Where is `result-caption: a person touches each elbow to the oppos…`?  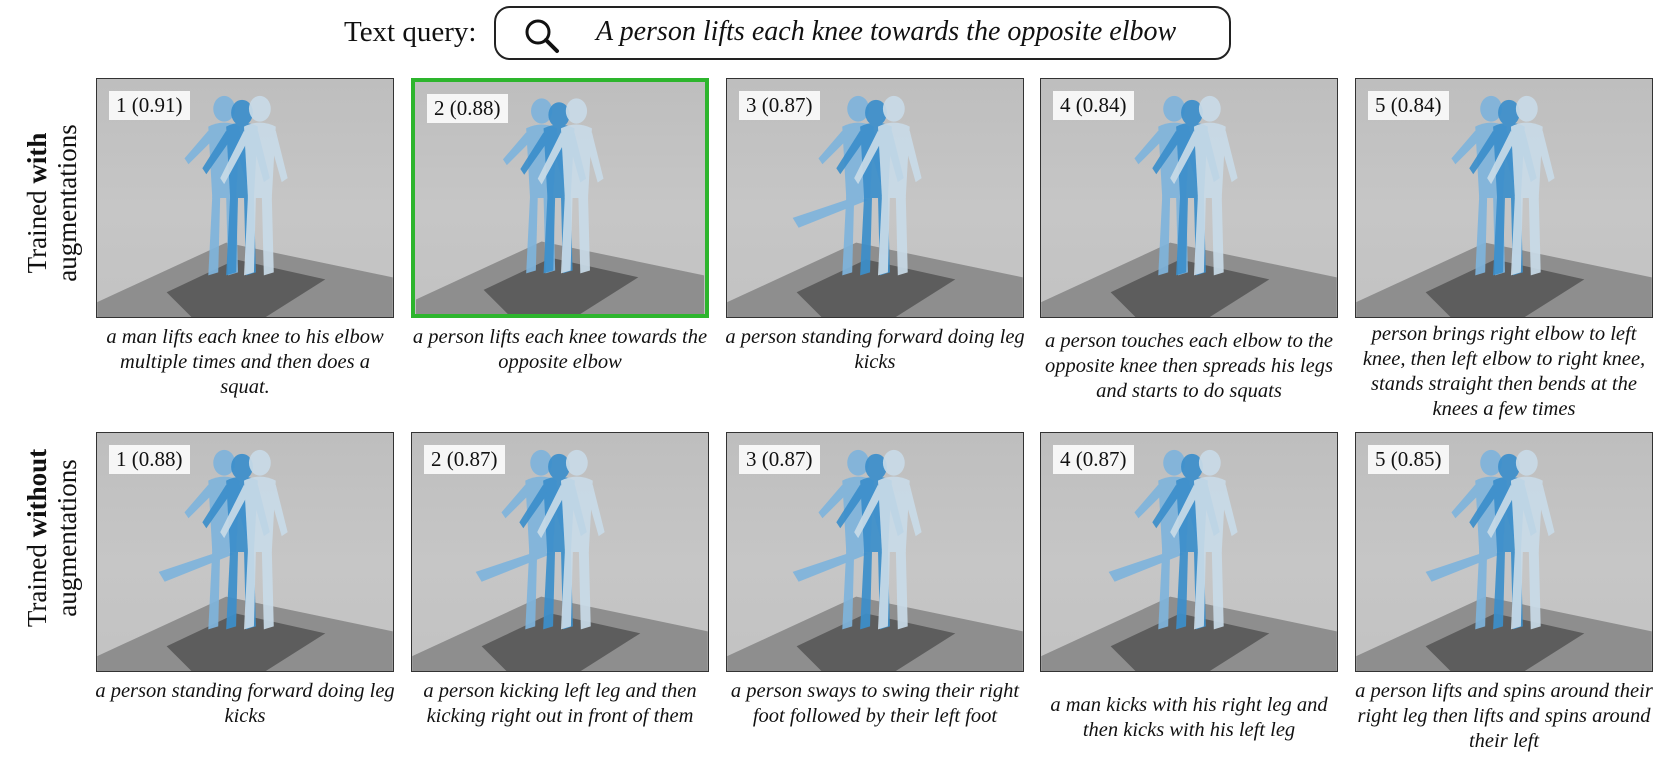 result-caption: a person touches each elbow to the oppos… is located at coordinates (1189, 366).